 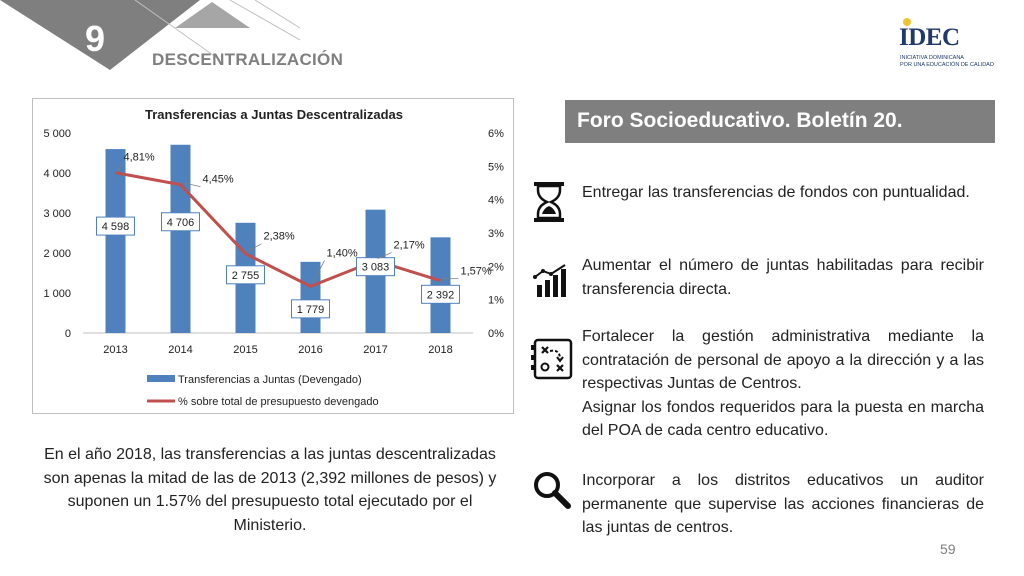 What do you see at coordinates (496, 301) in the screenshot?
I see `y-right-tick-label: 1%` at bounding box center [496, 301].